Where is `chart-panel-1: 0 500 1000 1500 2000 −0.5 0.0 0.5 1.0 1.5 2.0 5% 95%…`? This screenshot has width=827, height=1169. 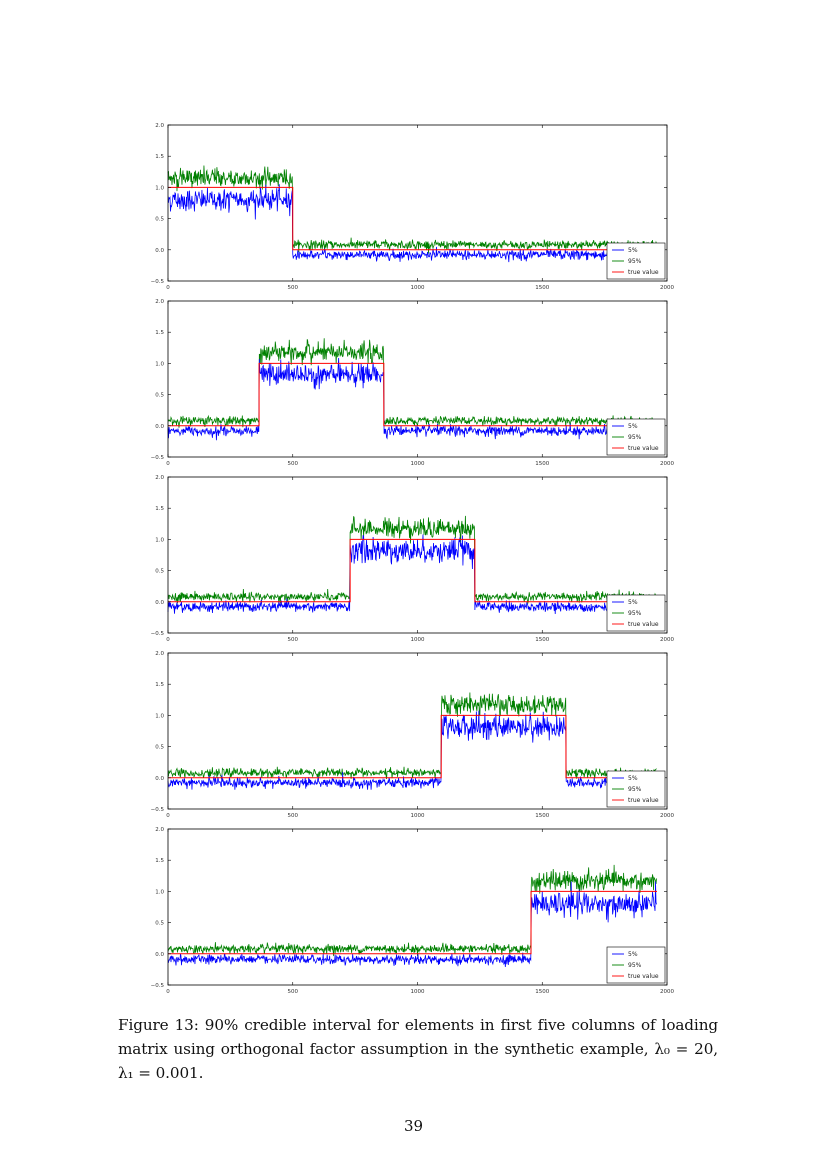 chart-panel-1: 0 500 1000 1500 2000 −0.5 0.0 0.5 1.0 1.5 2.0 5% 95%… is located at coordinates (413, 207).